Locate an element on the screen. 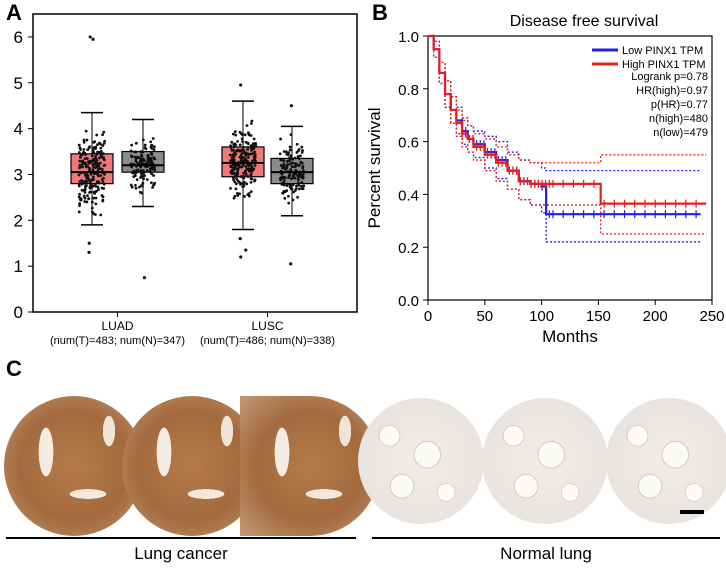 This screenshot has width=726, height=568. y-tick-label: 0.0 is located at coordinates (408, 301).